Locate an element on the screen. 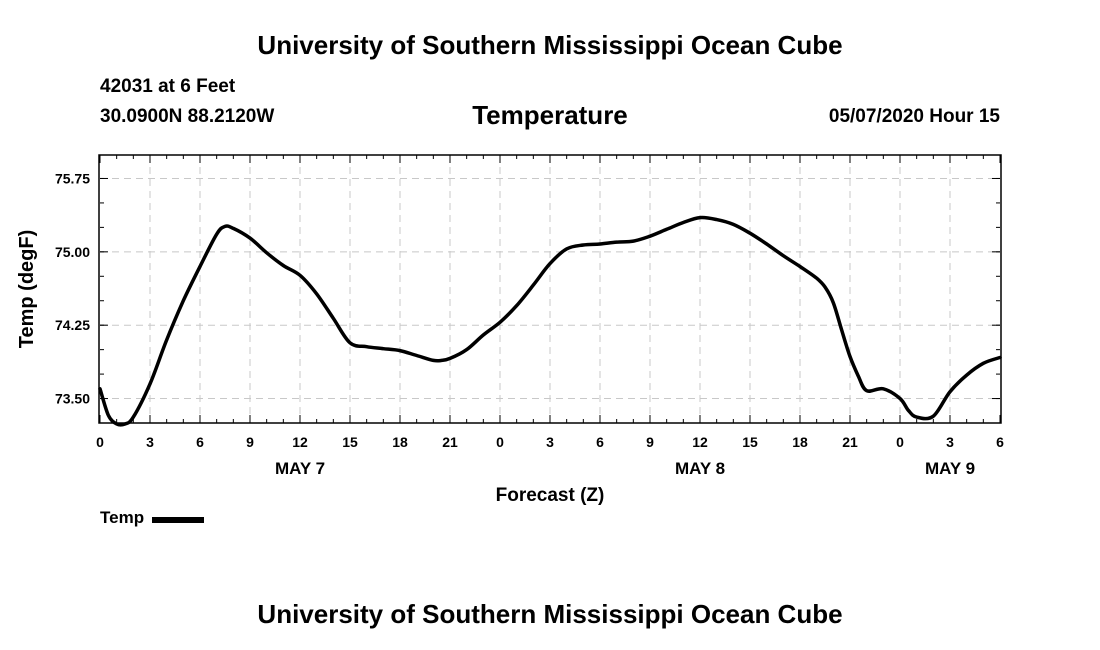 The width and height of the screenshot is (1100, 650). legend-label: Temp is located at coordinates (122, 517).